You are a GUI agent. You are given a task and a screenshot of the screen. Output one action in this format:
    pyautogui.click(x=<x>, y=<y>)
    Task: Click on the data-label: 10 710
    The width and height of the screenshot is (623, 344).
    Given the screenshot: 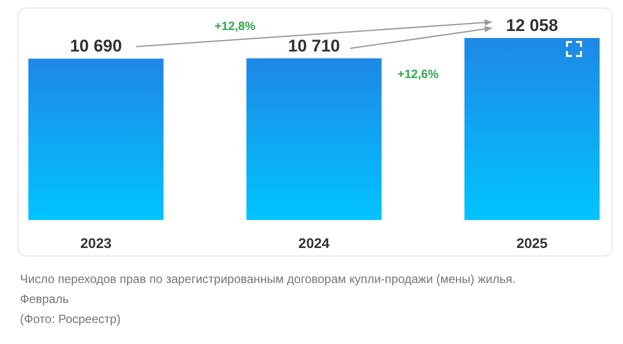 What is the action you would take?
    pyautogui.click(x=314, y=46)
    